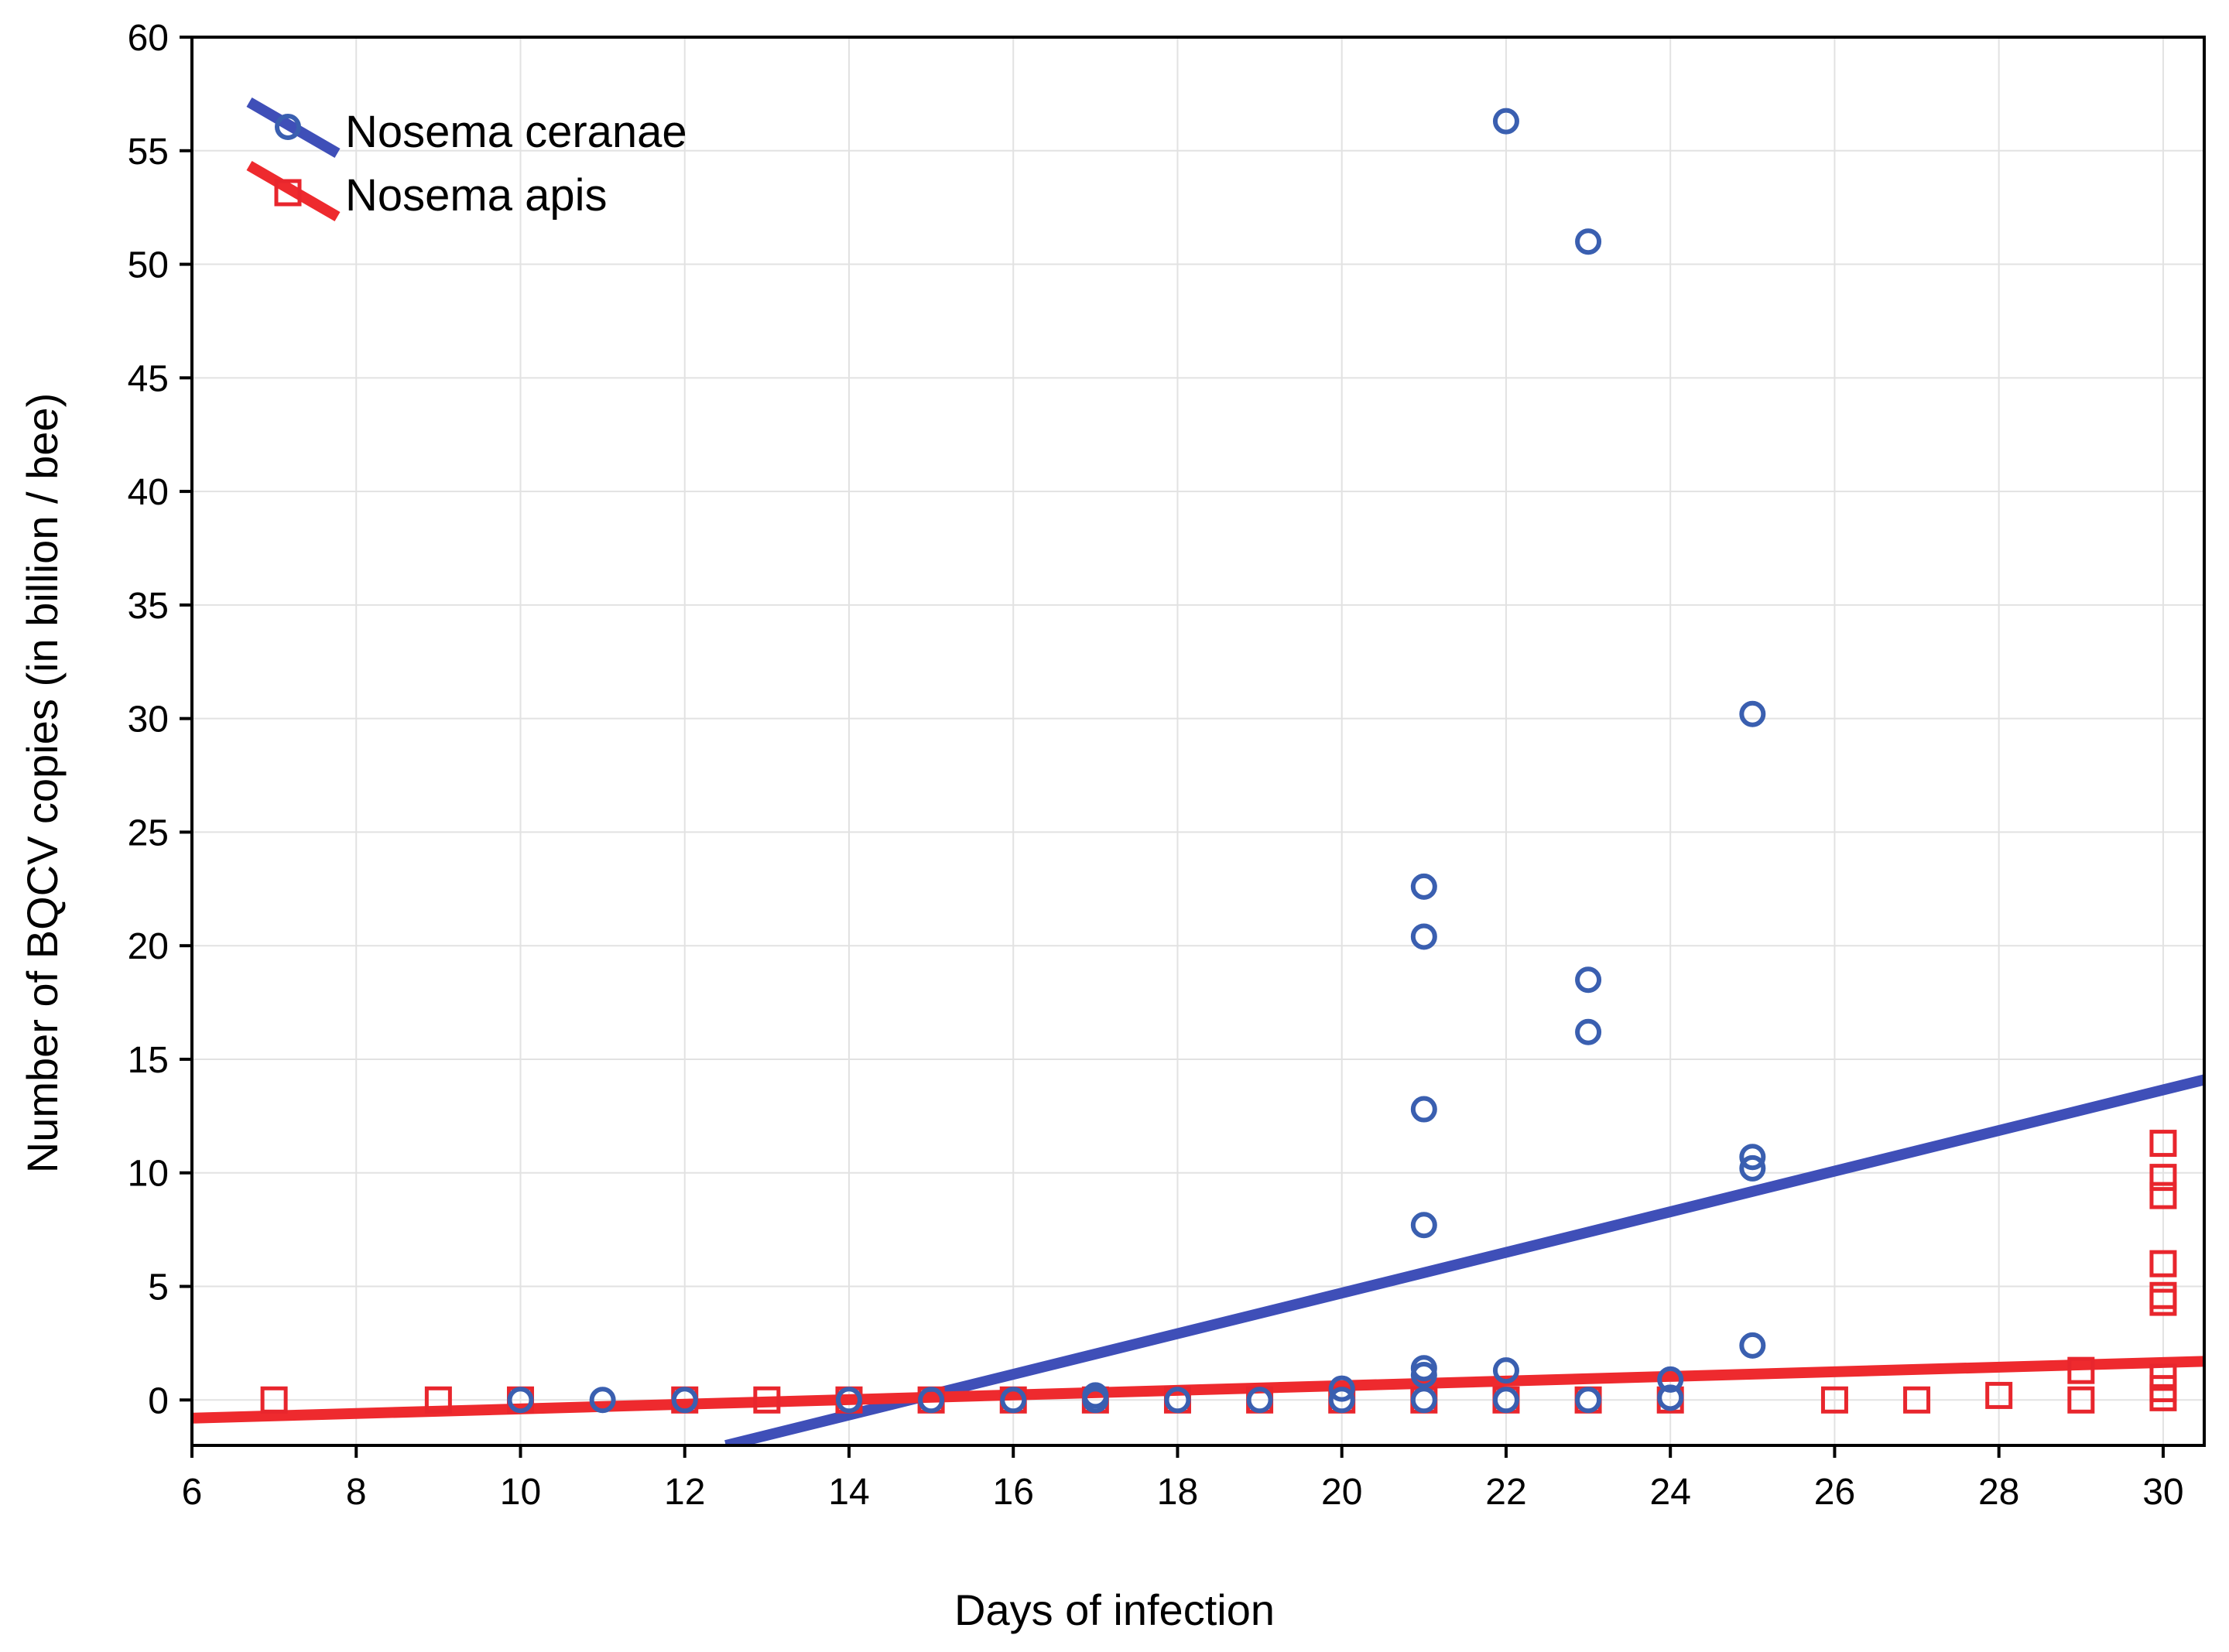  What do you see at coordinates (42, 783) in the screenshot?
I see `y-axis-title: Number of BQCV copies (in billion / bee)` at bounding box center [42, 783].